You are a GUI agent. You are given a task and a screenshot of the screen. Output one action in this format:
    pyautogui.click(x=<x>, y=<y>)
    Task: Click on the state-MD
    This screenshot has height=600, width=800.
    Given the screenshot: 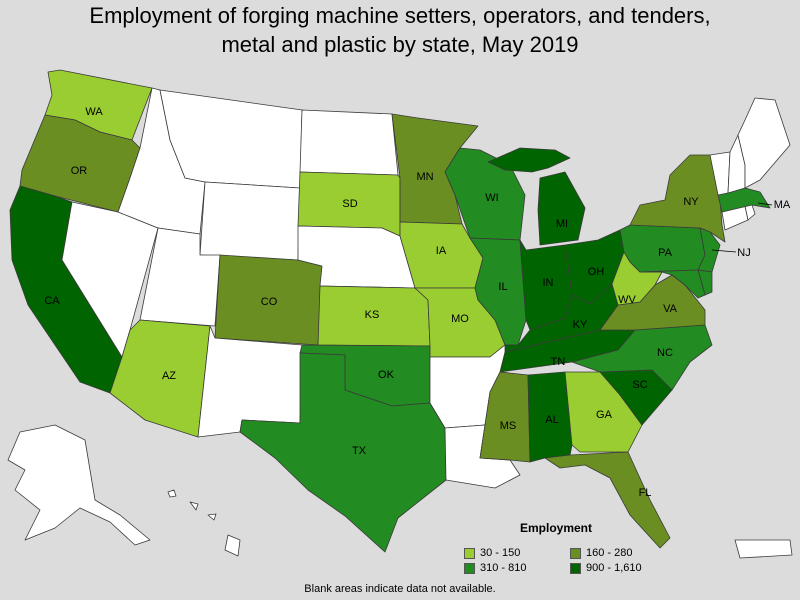 What is the action you would take?
    pyautogui.click(x=672, y=284)
    